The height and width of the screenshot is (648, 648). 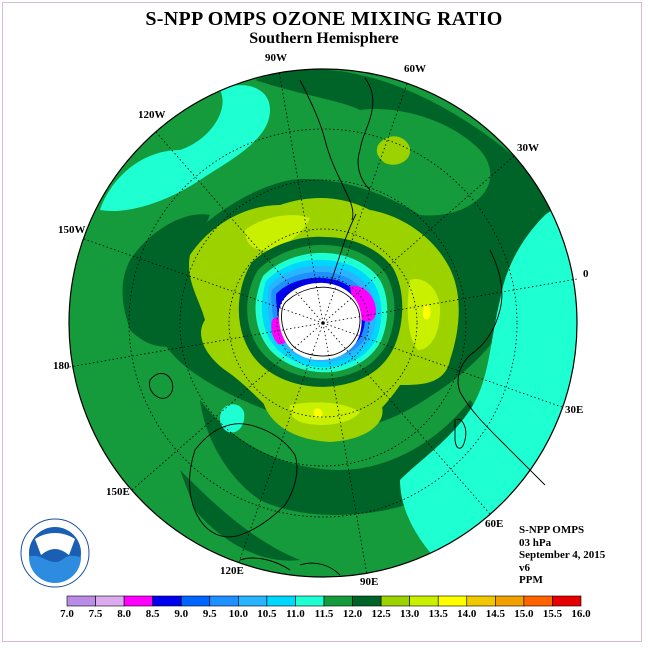 I want to click on colorbar-tick-label: 8.5, so click(x=152, y=614).